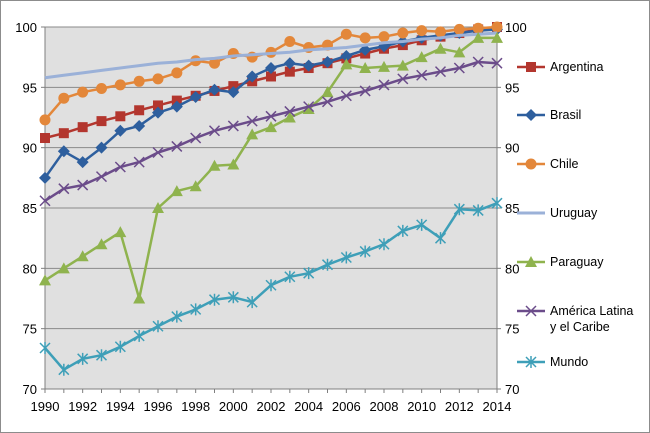 The width and height of the screenshot is (650, 433). I want to click on y-tick-label-right: 70, so click(512, 389).